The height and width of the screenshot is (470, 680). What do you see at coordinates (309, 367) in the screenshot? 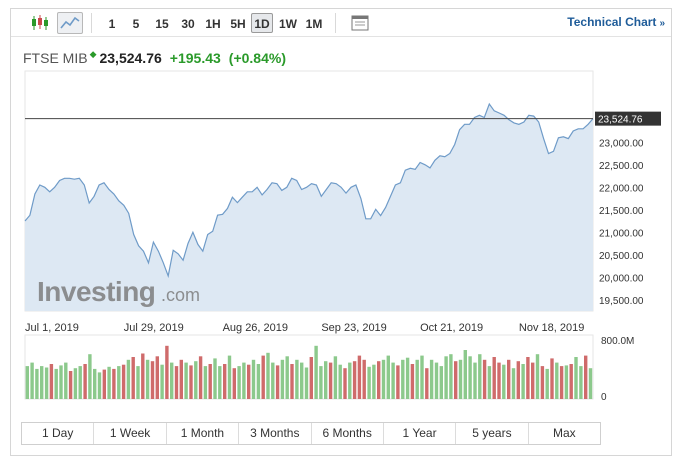
I see `volume-area` at bounding box center [309, 367].